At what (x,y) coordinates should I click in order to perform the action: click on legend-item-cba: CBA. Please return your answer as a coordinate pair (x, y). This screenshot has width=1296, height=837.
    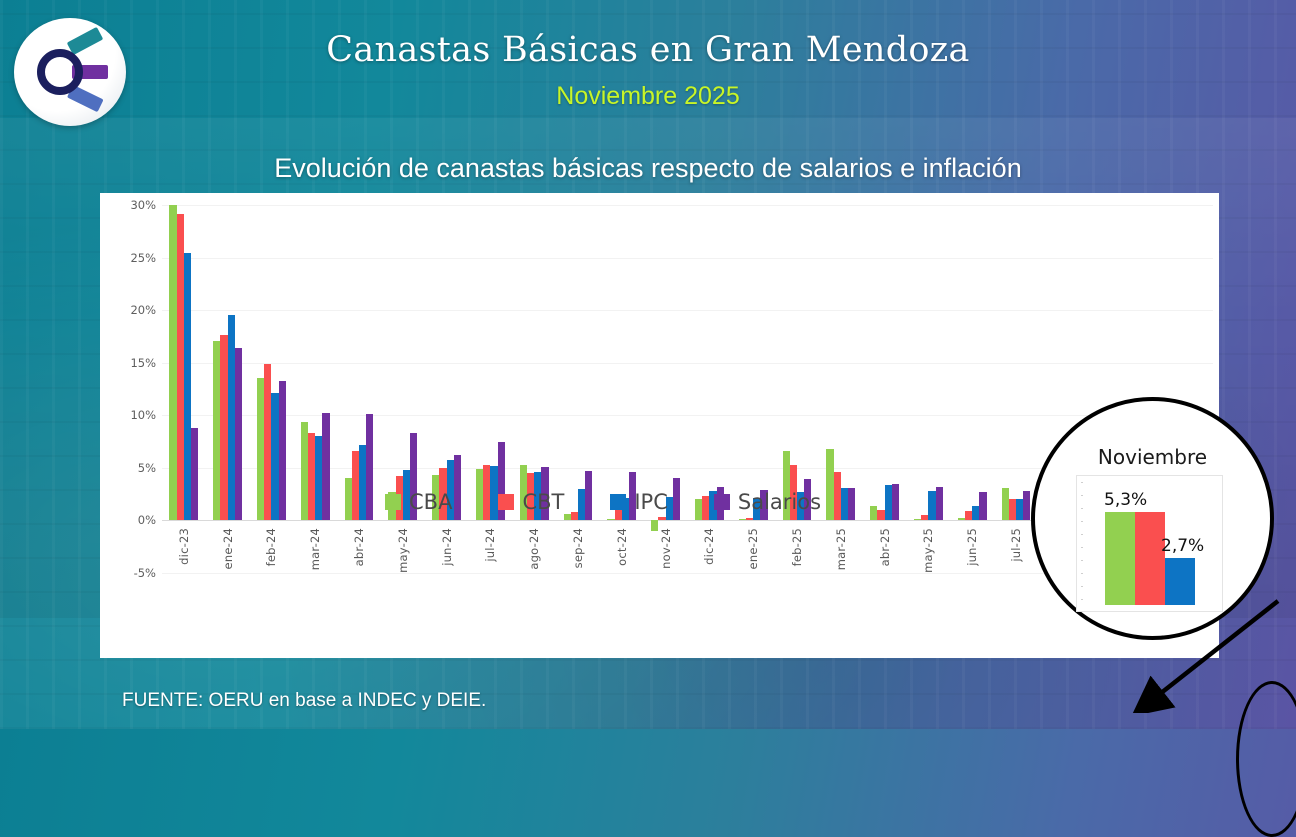
    Looking at the image, I should click on (418, 502).